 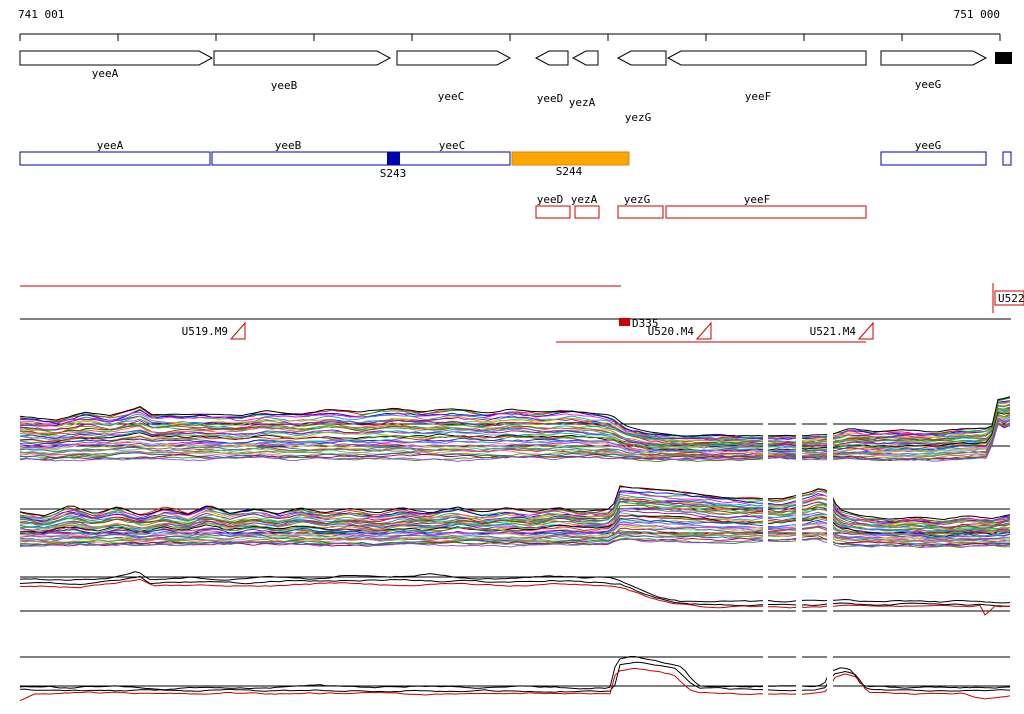 What do you see at coordinates (393, 158) in the screenshot?
I see `segment-S243` at bounding box center [393, 158].